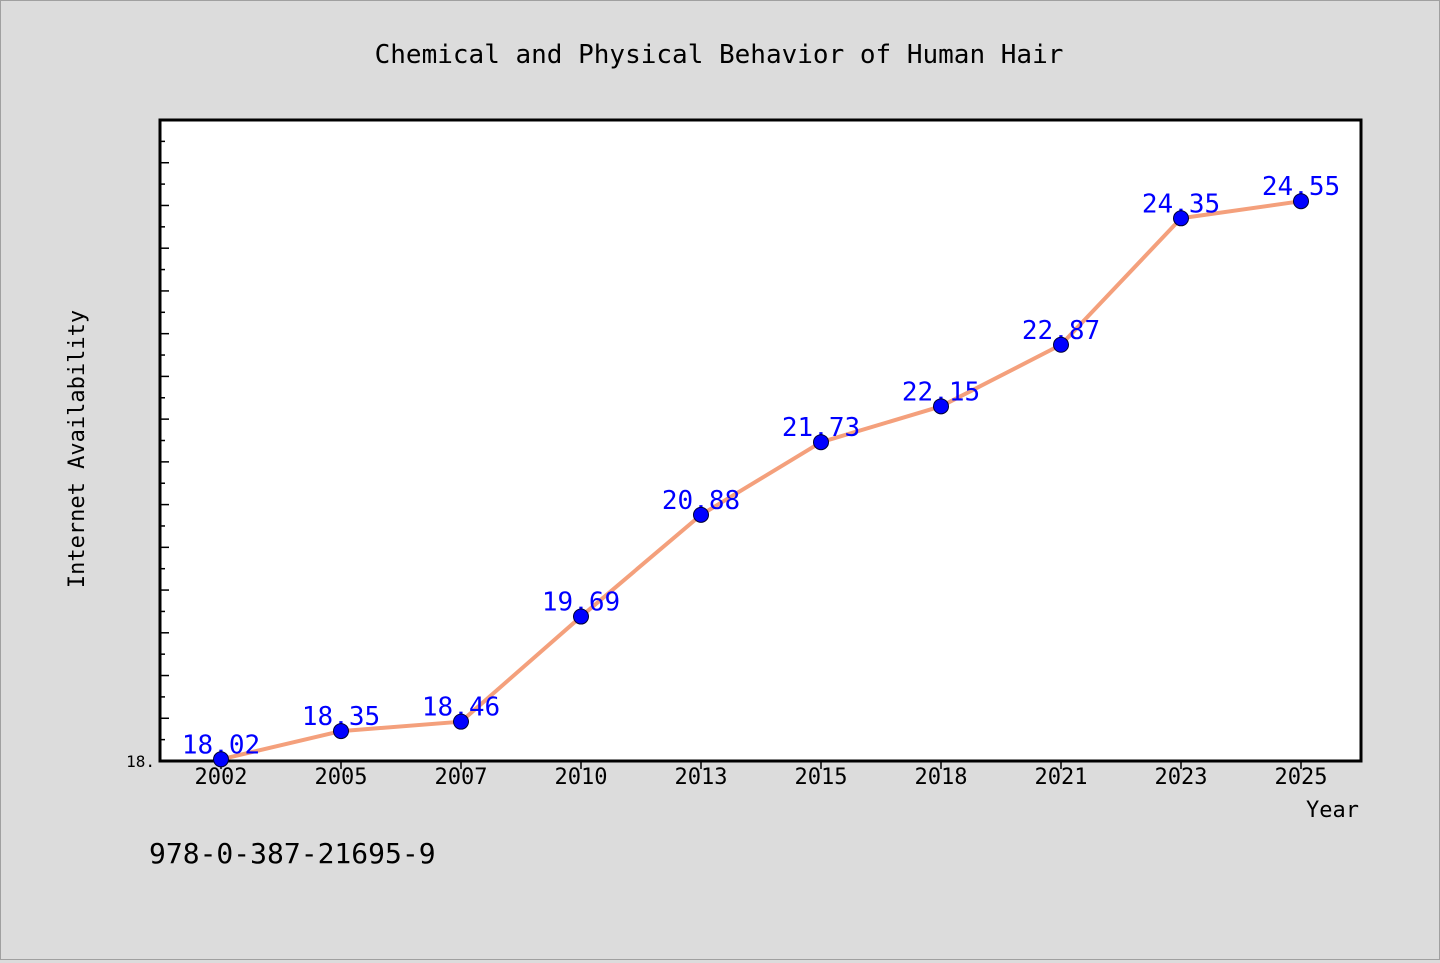 The width and height of the screenshot is (1440, 963). Describe the element at coordinates (292, 853) in the screenshot. I see `footer-code: 978-0-387-21695-9` at that location.